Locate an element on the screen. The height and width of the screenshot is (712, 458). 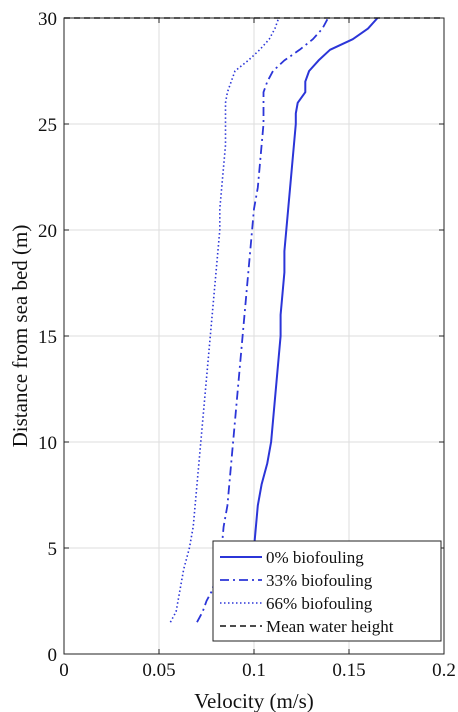
y-tick-label: 10 is located at coordinates (47, 443).